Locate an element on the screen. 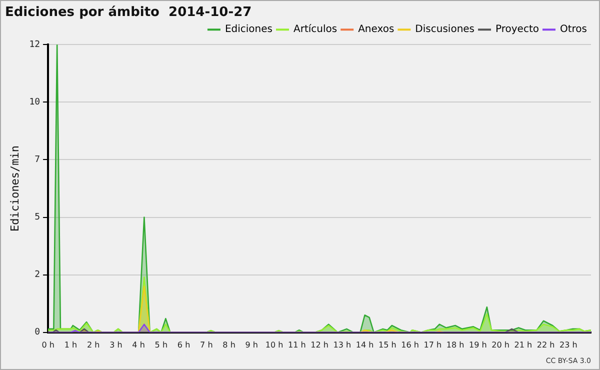  x-tick-label: 9 h is located at coordinates (251, 345).